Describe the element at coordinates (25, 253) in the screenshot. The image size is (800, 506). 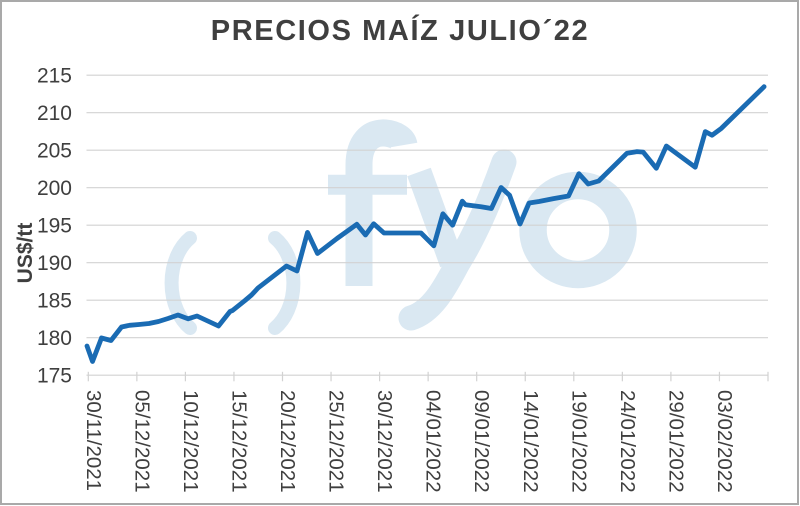
I see `svg-text: US$/tt` at that location.